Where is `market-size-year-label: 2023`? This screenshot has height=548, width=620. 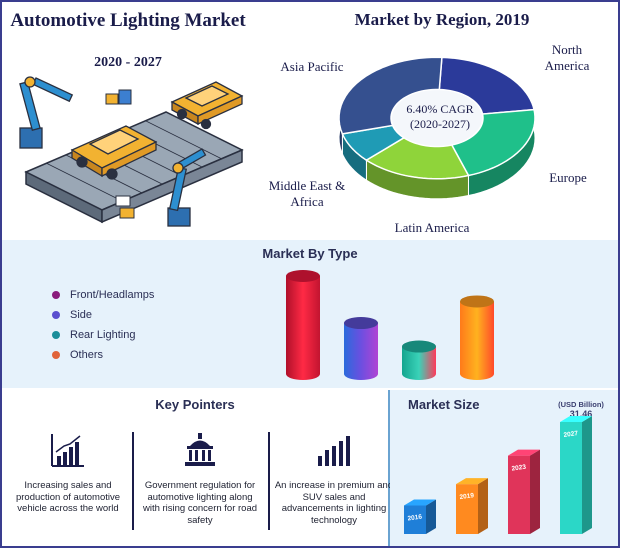
market-size-year-label: 2023 is located at coordinates (519, 468).